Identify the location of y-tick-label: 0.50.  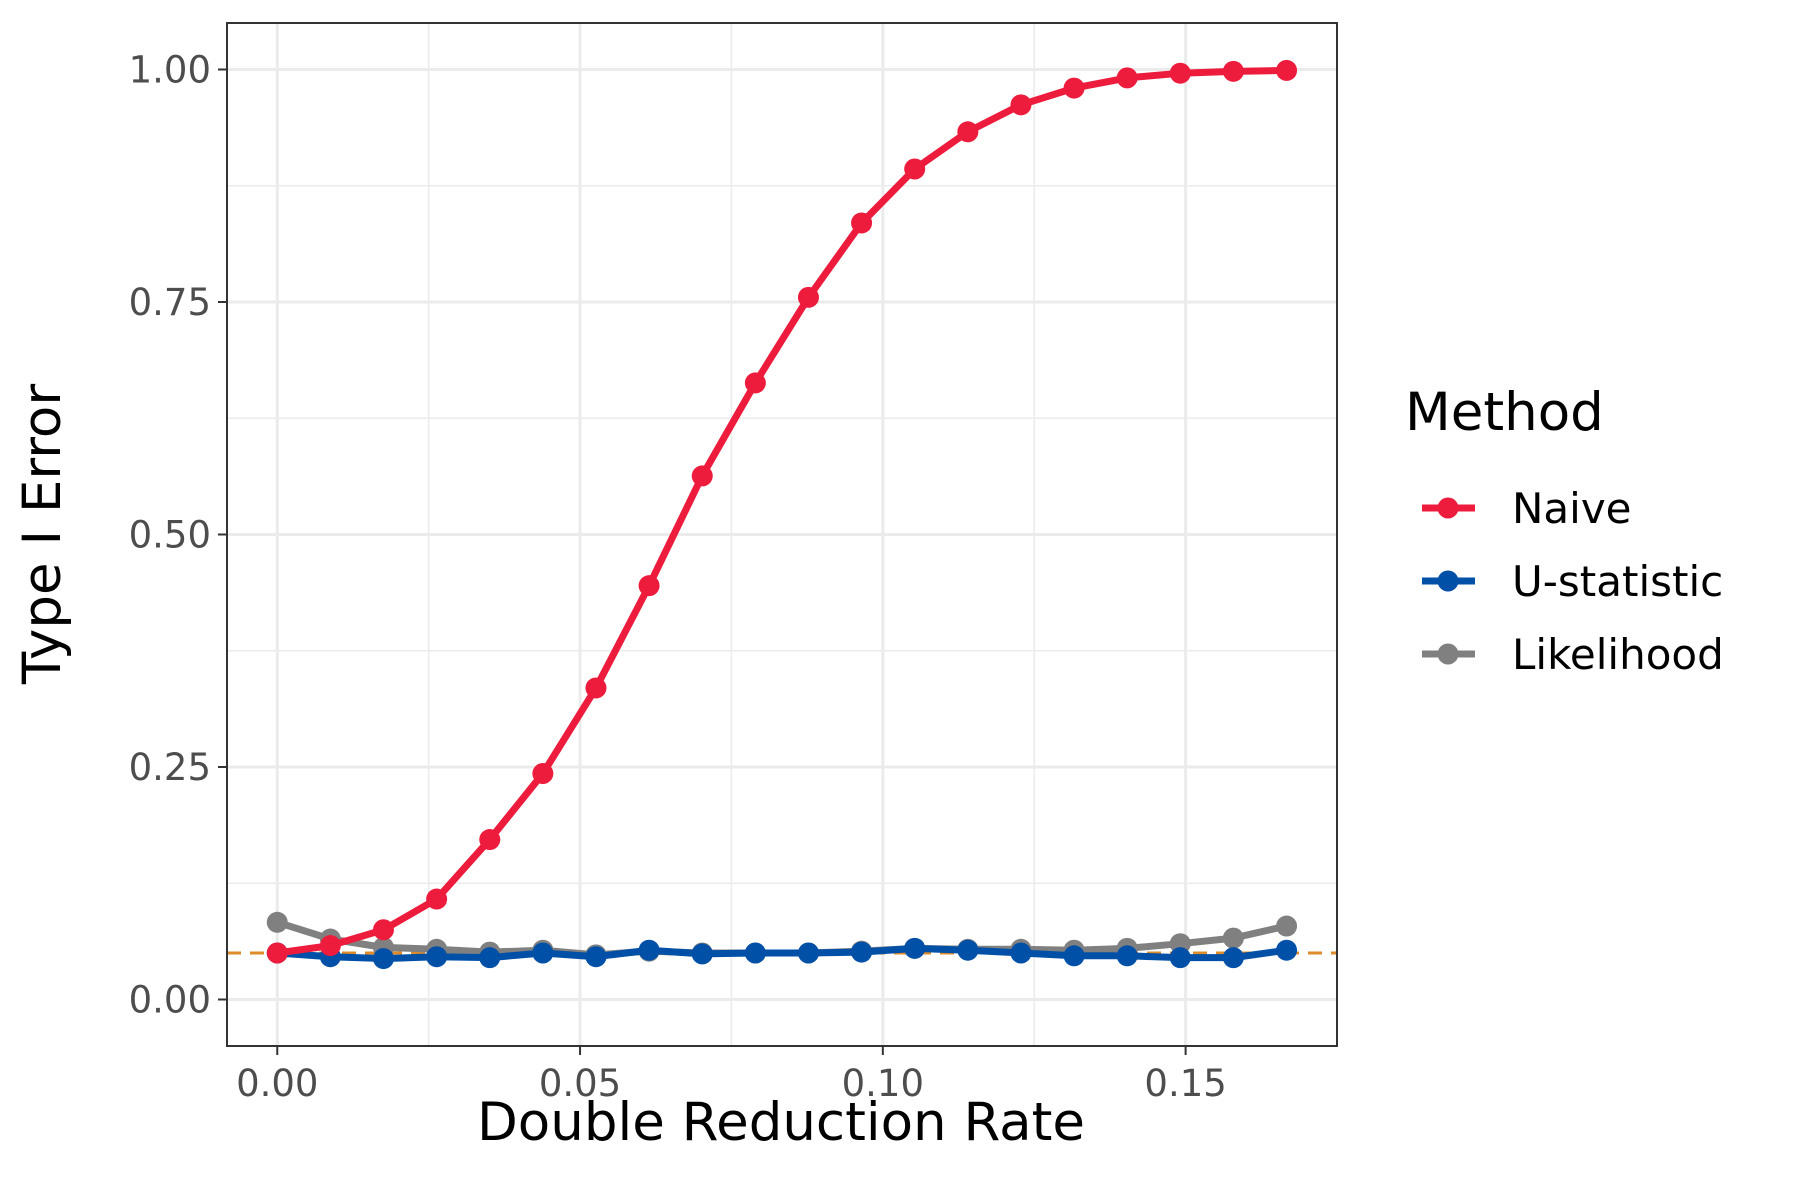
(170, 535).